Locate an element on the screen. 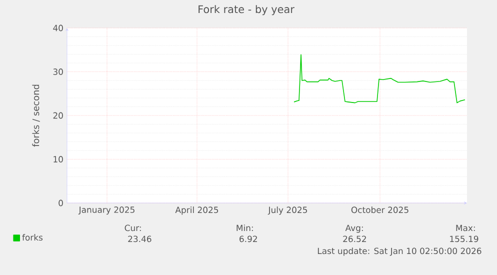  y-tick-label: 0 is located at coordinates (60, 203).